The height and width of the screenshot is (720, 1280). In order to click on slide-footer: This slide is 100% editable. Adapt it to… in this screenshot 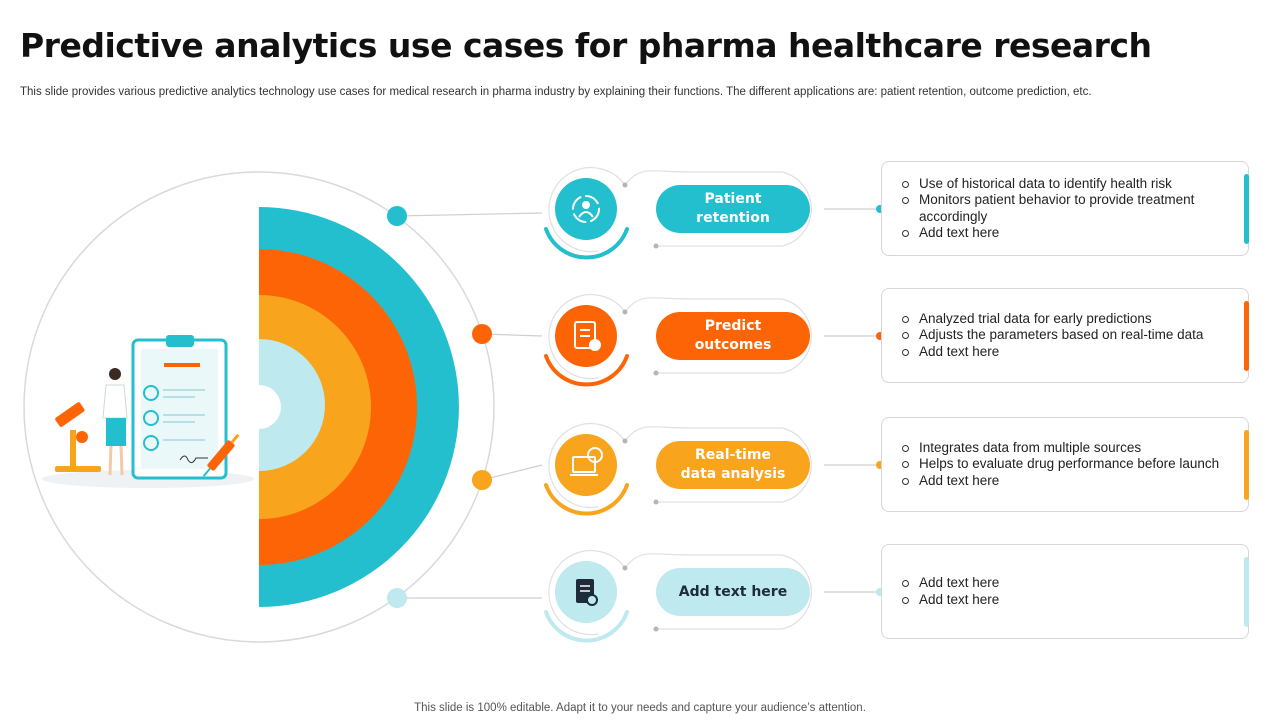, I will do `click(640, 708)`.